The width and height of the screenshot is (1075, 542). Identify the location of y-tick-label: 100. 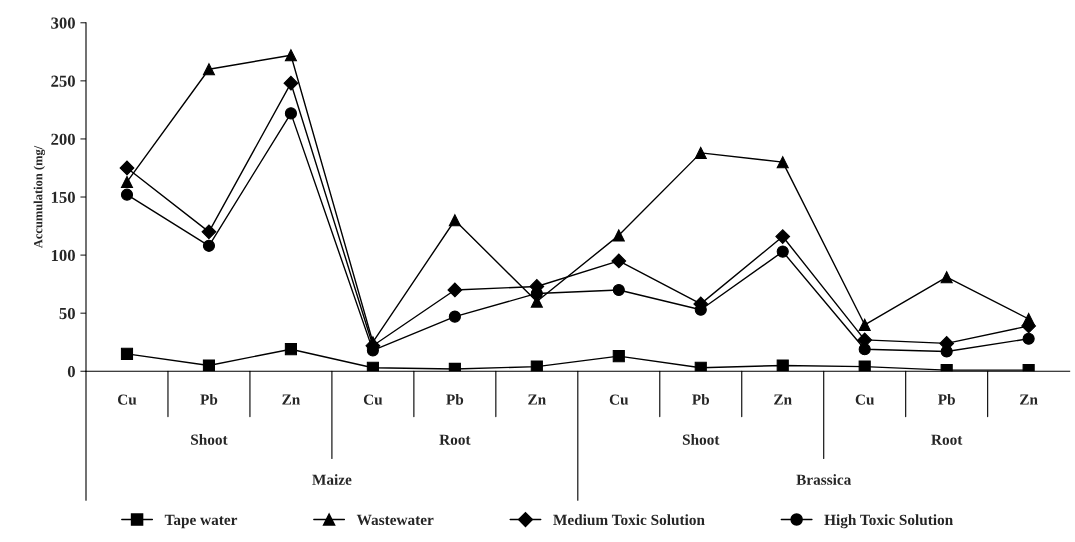
(63, 255).